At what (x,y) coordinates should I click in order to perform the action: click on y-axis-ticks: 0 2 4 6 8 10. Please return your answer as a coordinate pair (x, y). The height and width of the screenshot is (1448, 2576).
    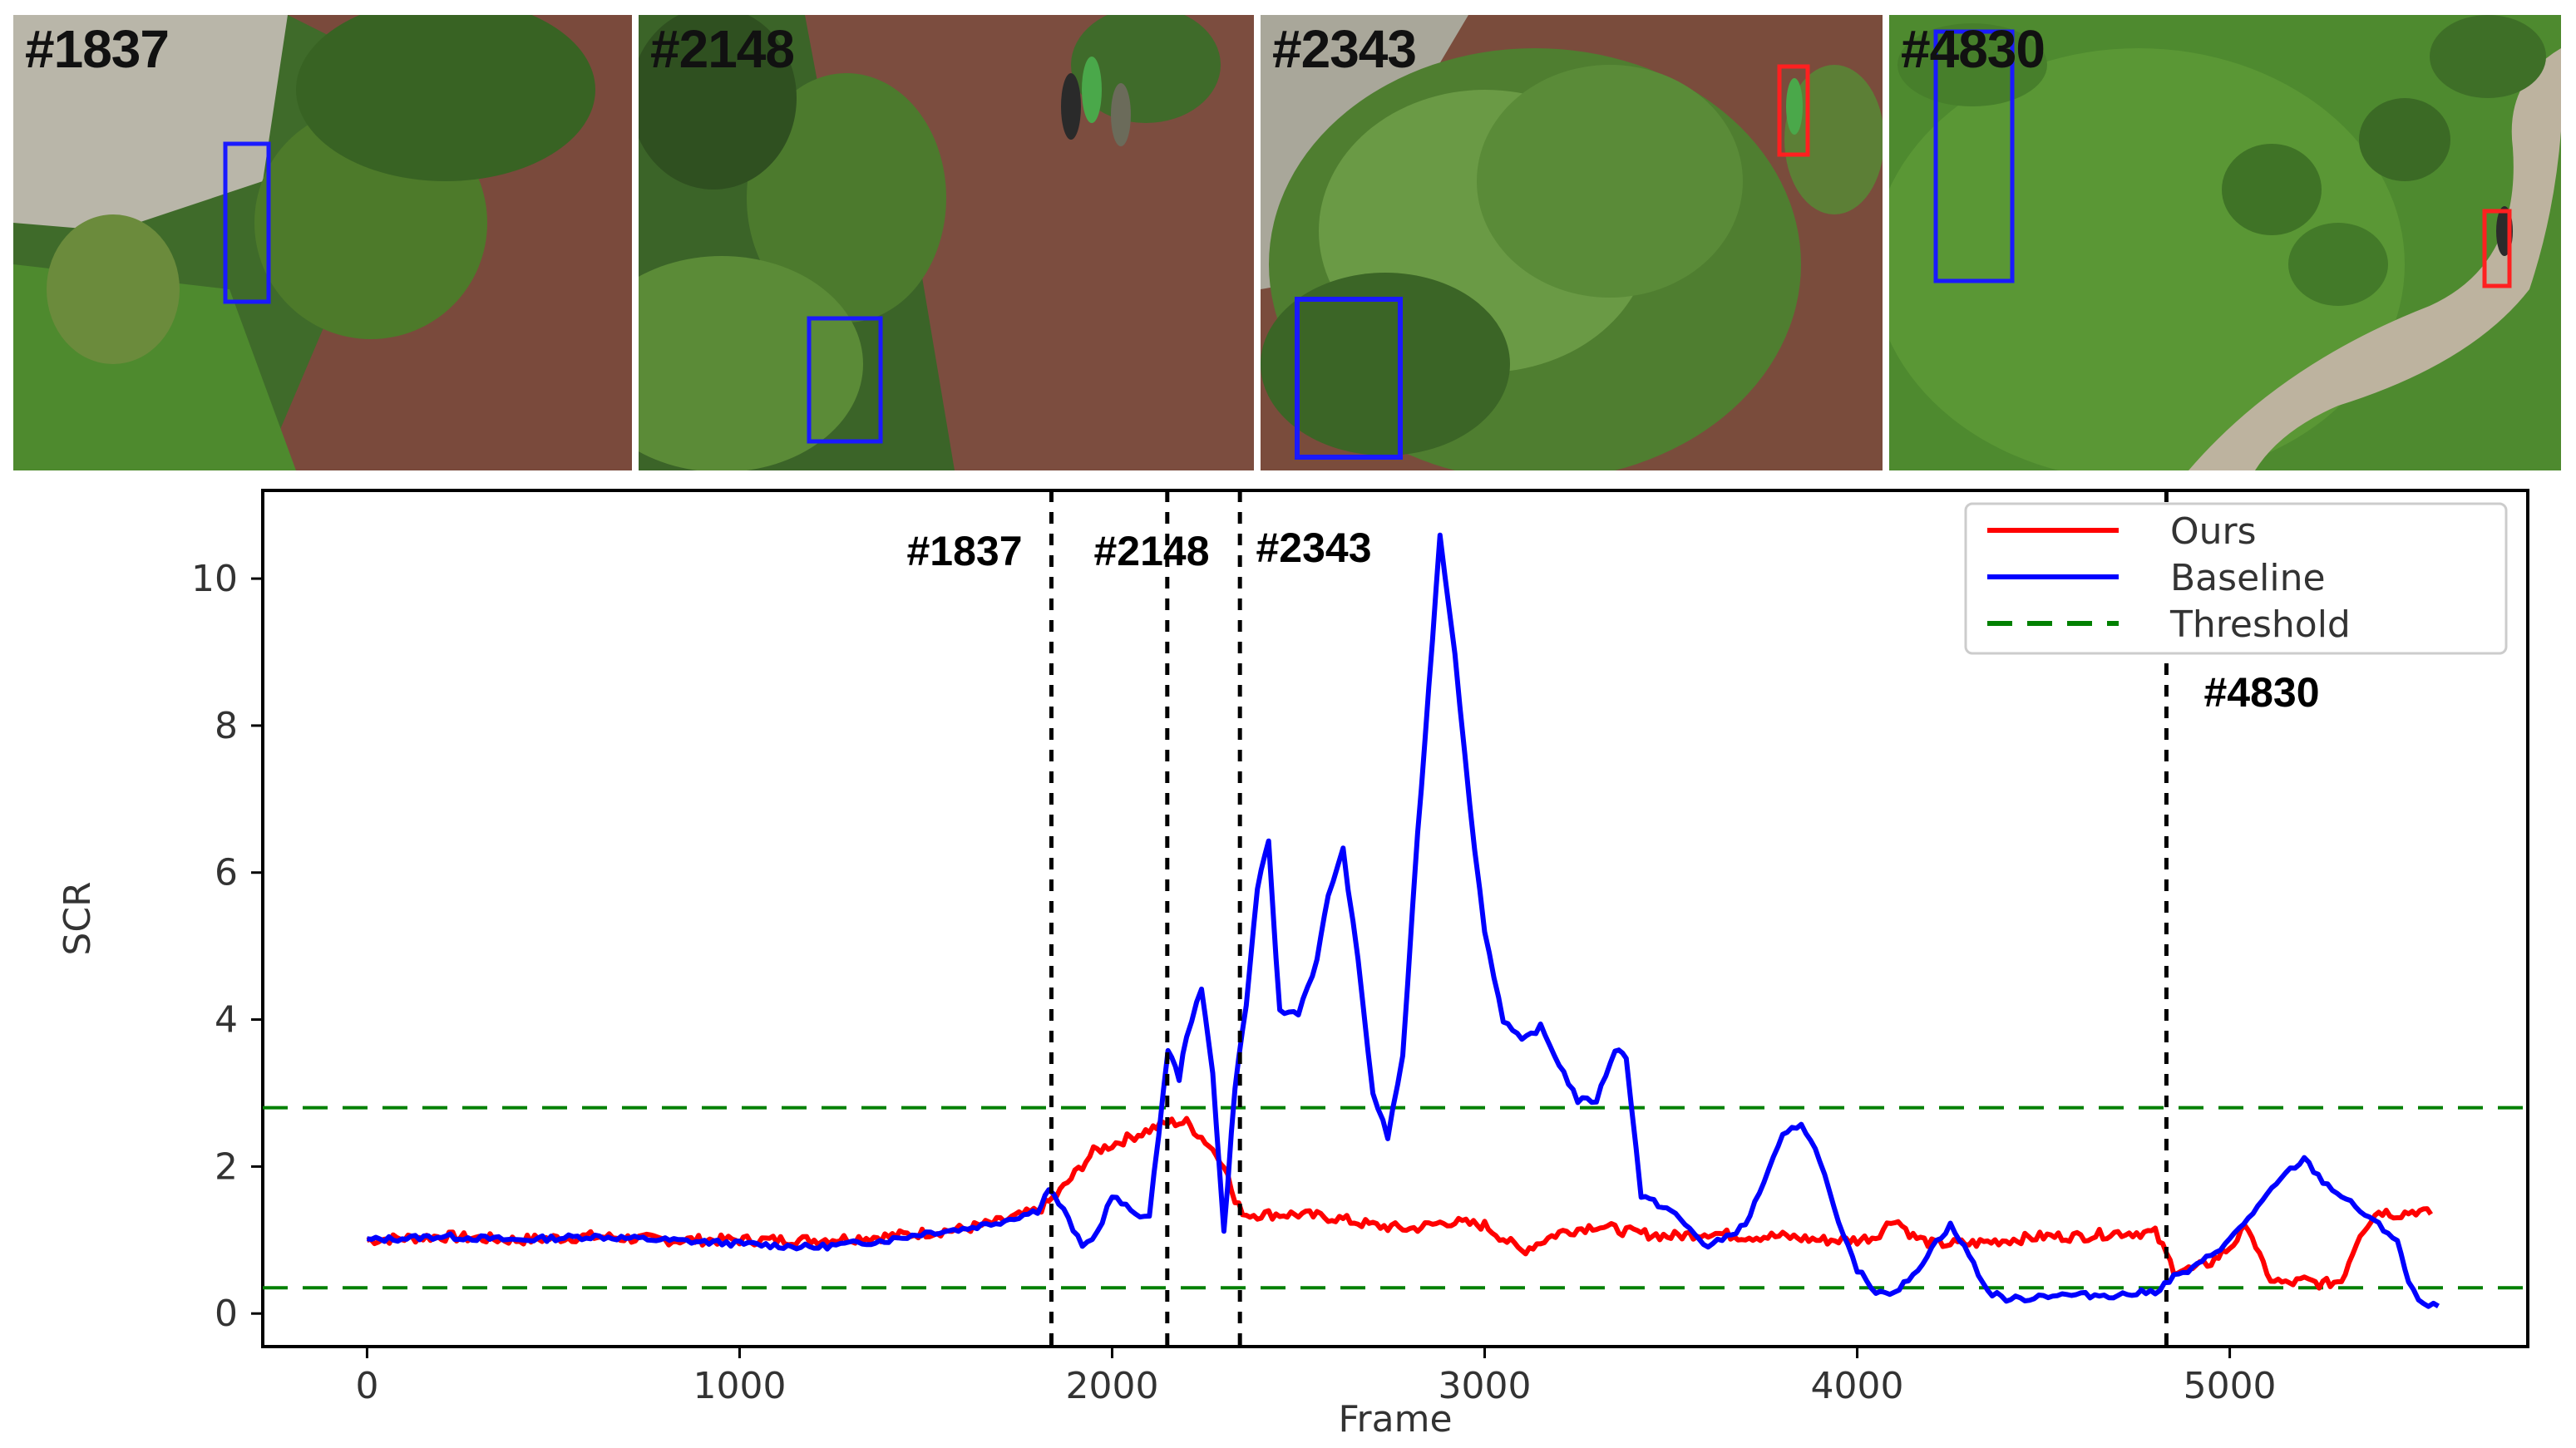
    Looking at the image, I should click on (227, 946).